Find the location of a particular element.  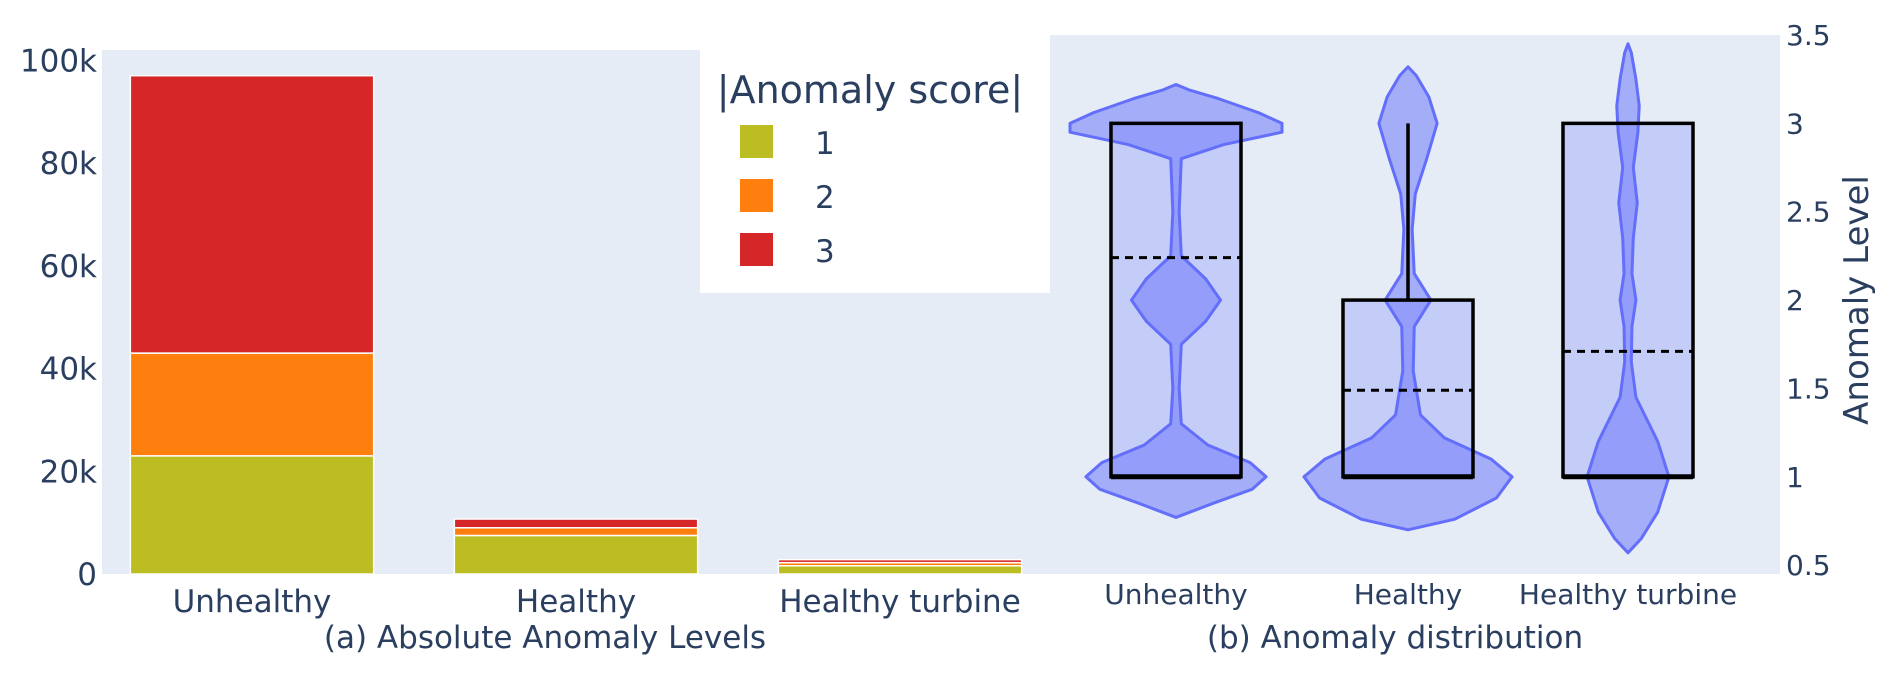

x-tick-label-b: Unhealthy is located at coordinates (1175, 594).